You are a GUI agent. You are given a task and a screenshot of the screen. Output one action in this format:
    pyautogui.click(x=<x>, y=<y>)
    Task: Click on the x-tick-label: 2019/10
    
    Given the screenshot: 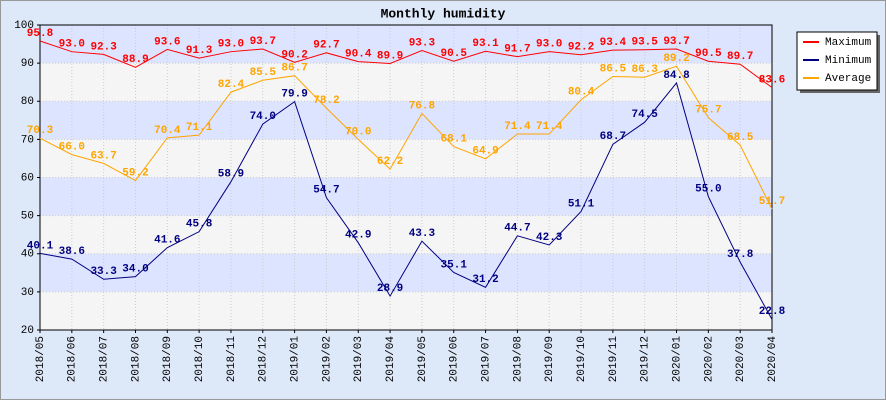 What is the action you would take?
    pyautogui.click(x=582, y=359)
    